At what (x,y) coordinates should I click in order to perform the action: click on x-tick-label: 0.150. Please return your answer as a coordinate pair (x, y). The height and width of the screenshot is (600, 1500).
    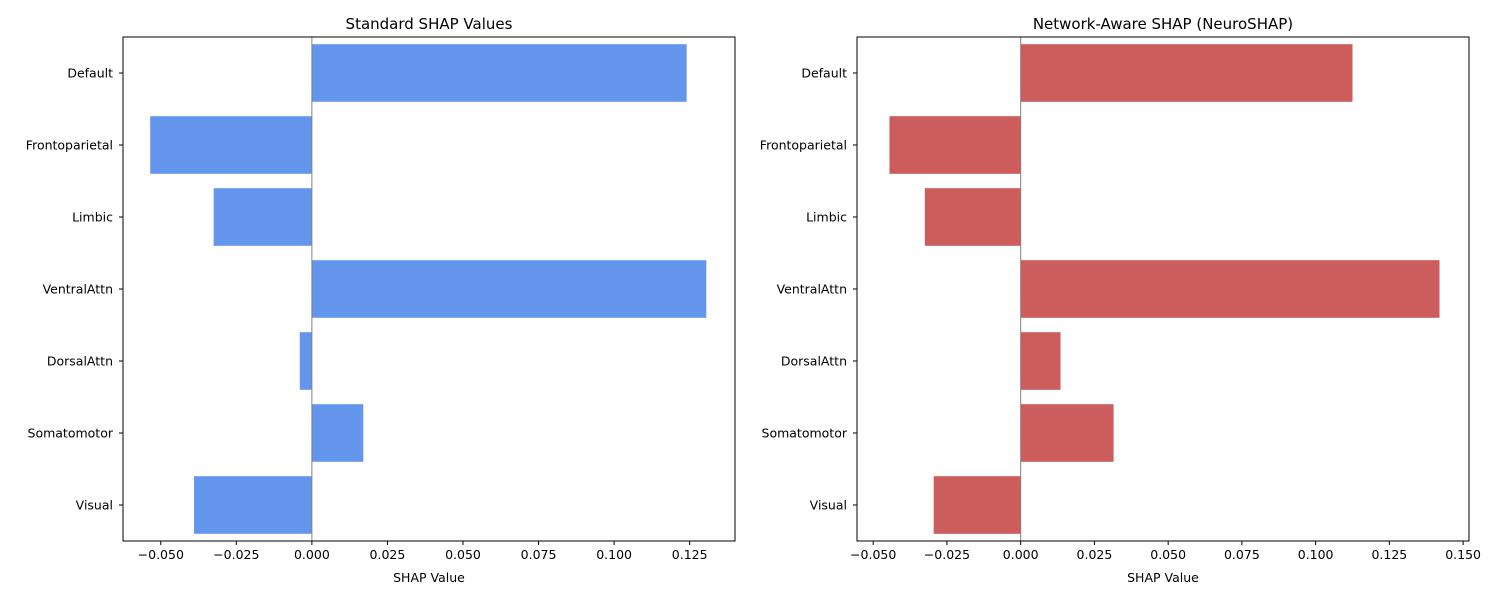
    Looking at the image, I should click on (1463, 554).